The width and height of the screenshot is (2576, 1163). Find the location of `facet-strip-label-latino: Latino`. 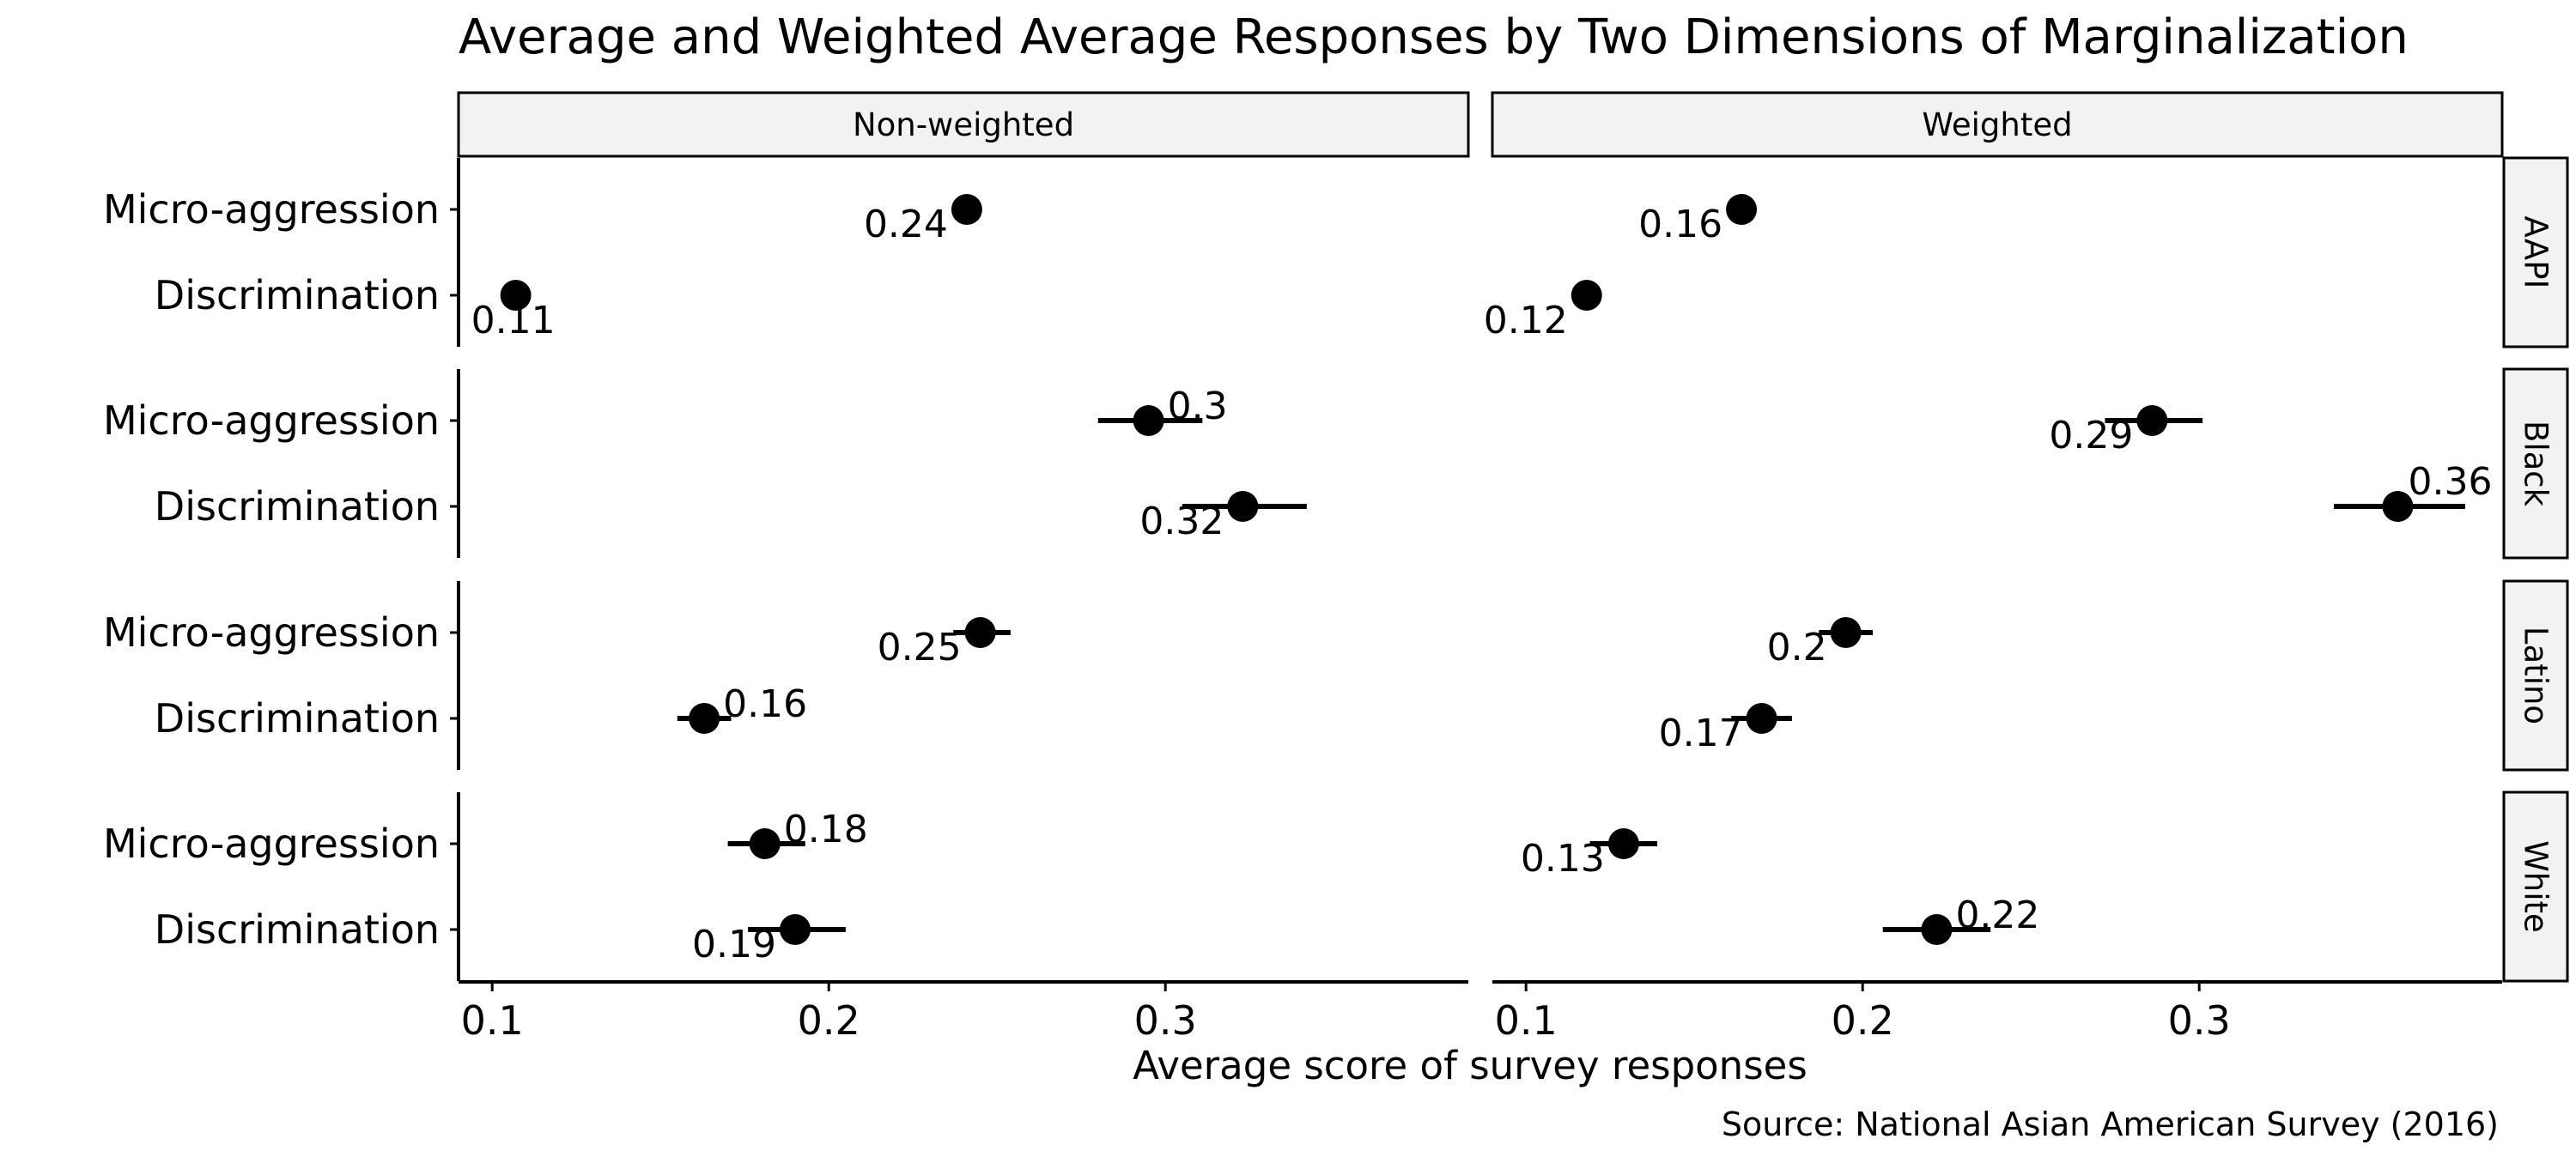

facet-strip-label-latino: Latino is located at coordinates (2536, 675).